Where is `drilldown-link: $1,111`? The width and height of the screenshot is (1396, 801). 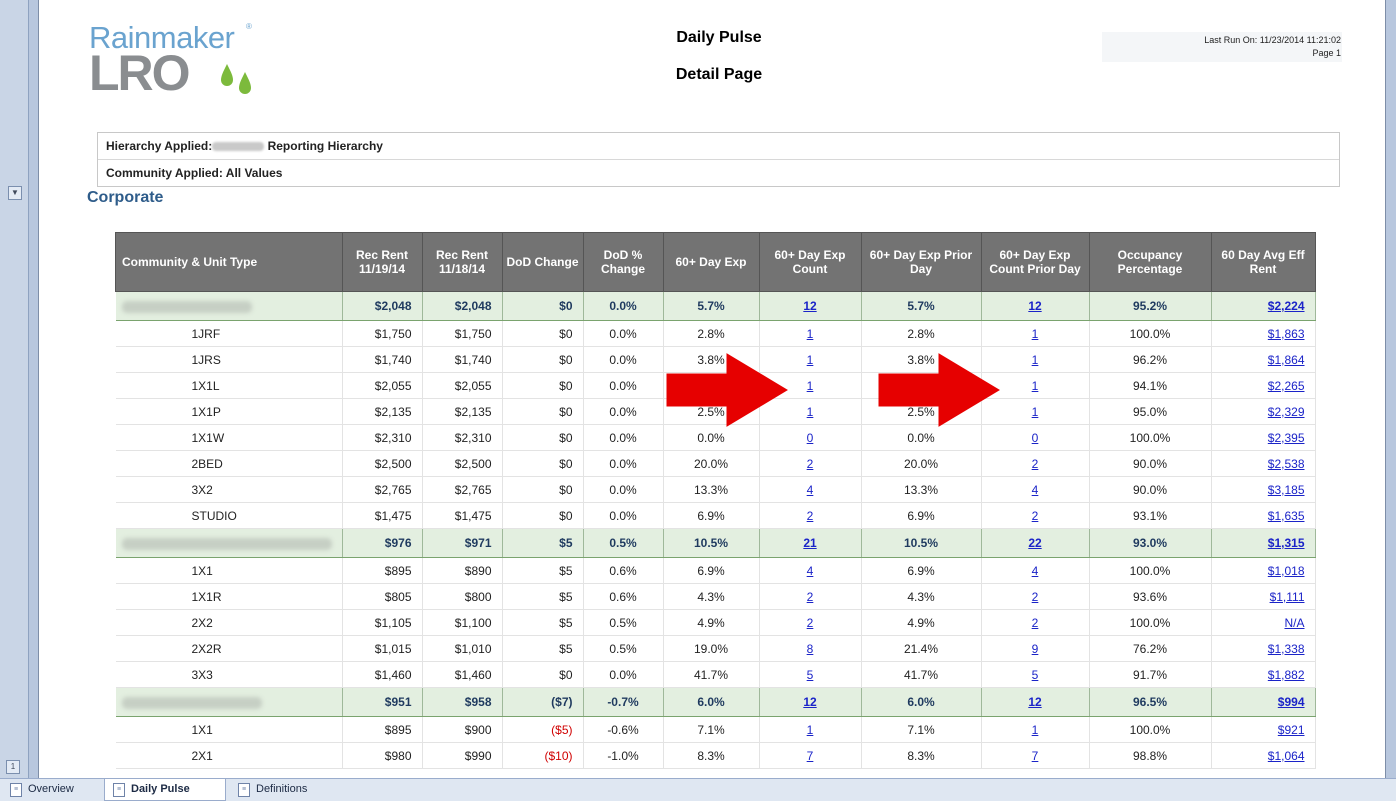
drilldown-link: $1,111 is located at coordinates (1287, 596).